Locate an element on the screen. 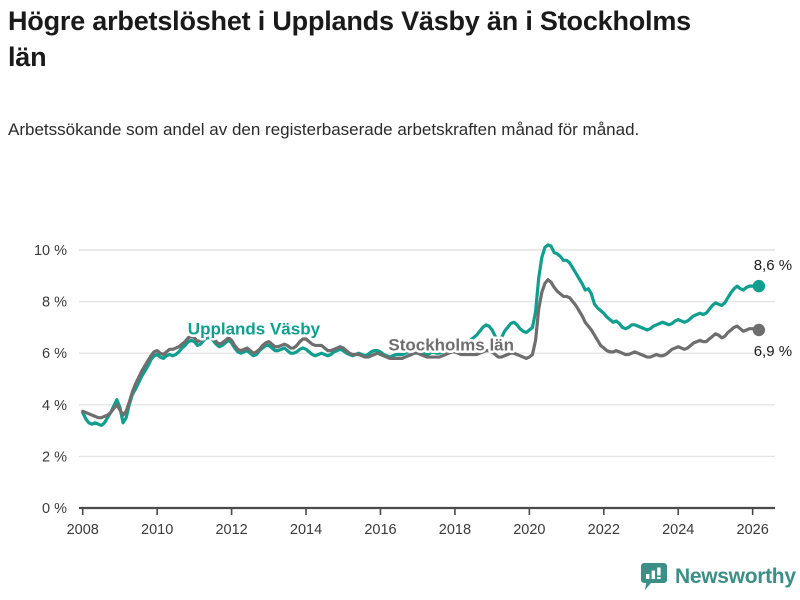 The image size is (800, 600). bar-chart-bubble-icon is located at coordinates (654, 577).